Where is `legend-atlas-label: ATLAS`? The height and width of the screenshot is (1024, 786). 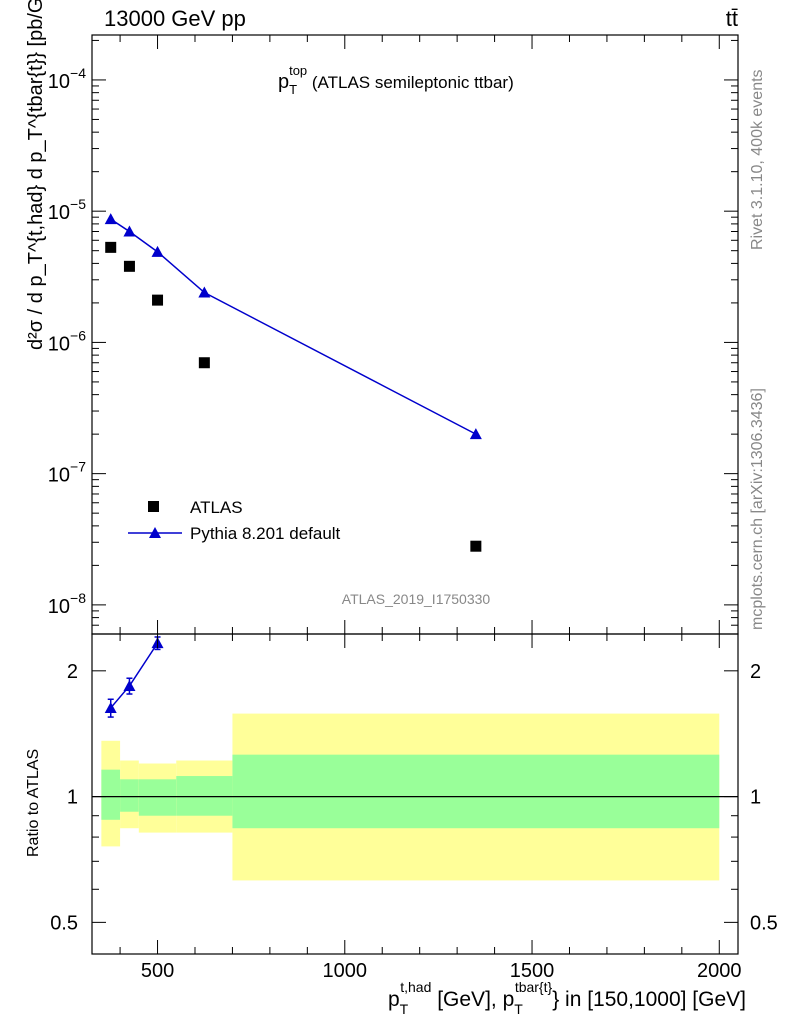 legend-atlas-label: ATLAS is located at coordinates (216, 507).